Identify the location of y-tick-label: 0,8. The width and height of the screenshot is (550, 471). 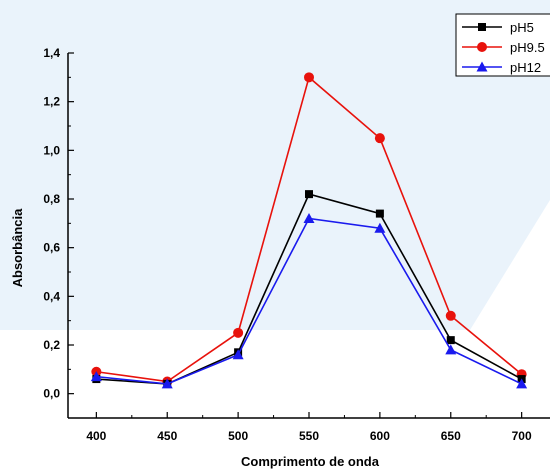
(51, 199).